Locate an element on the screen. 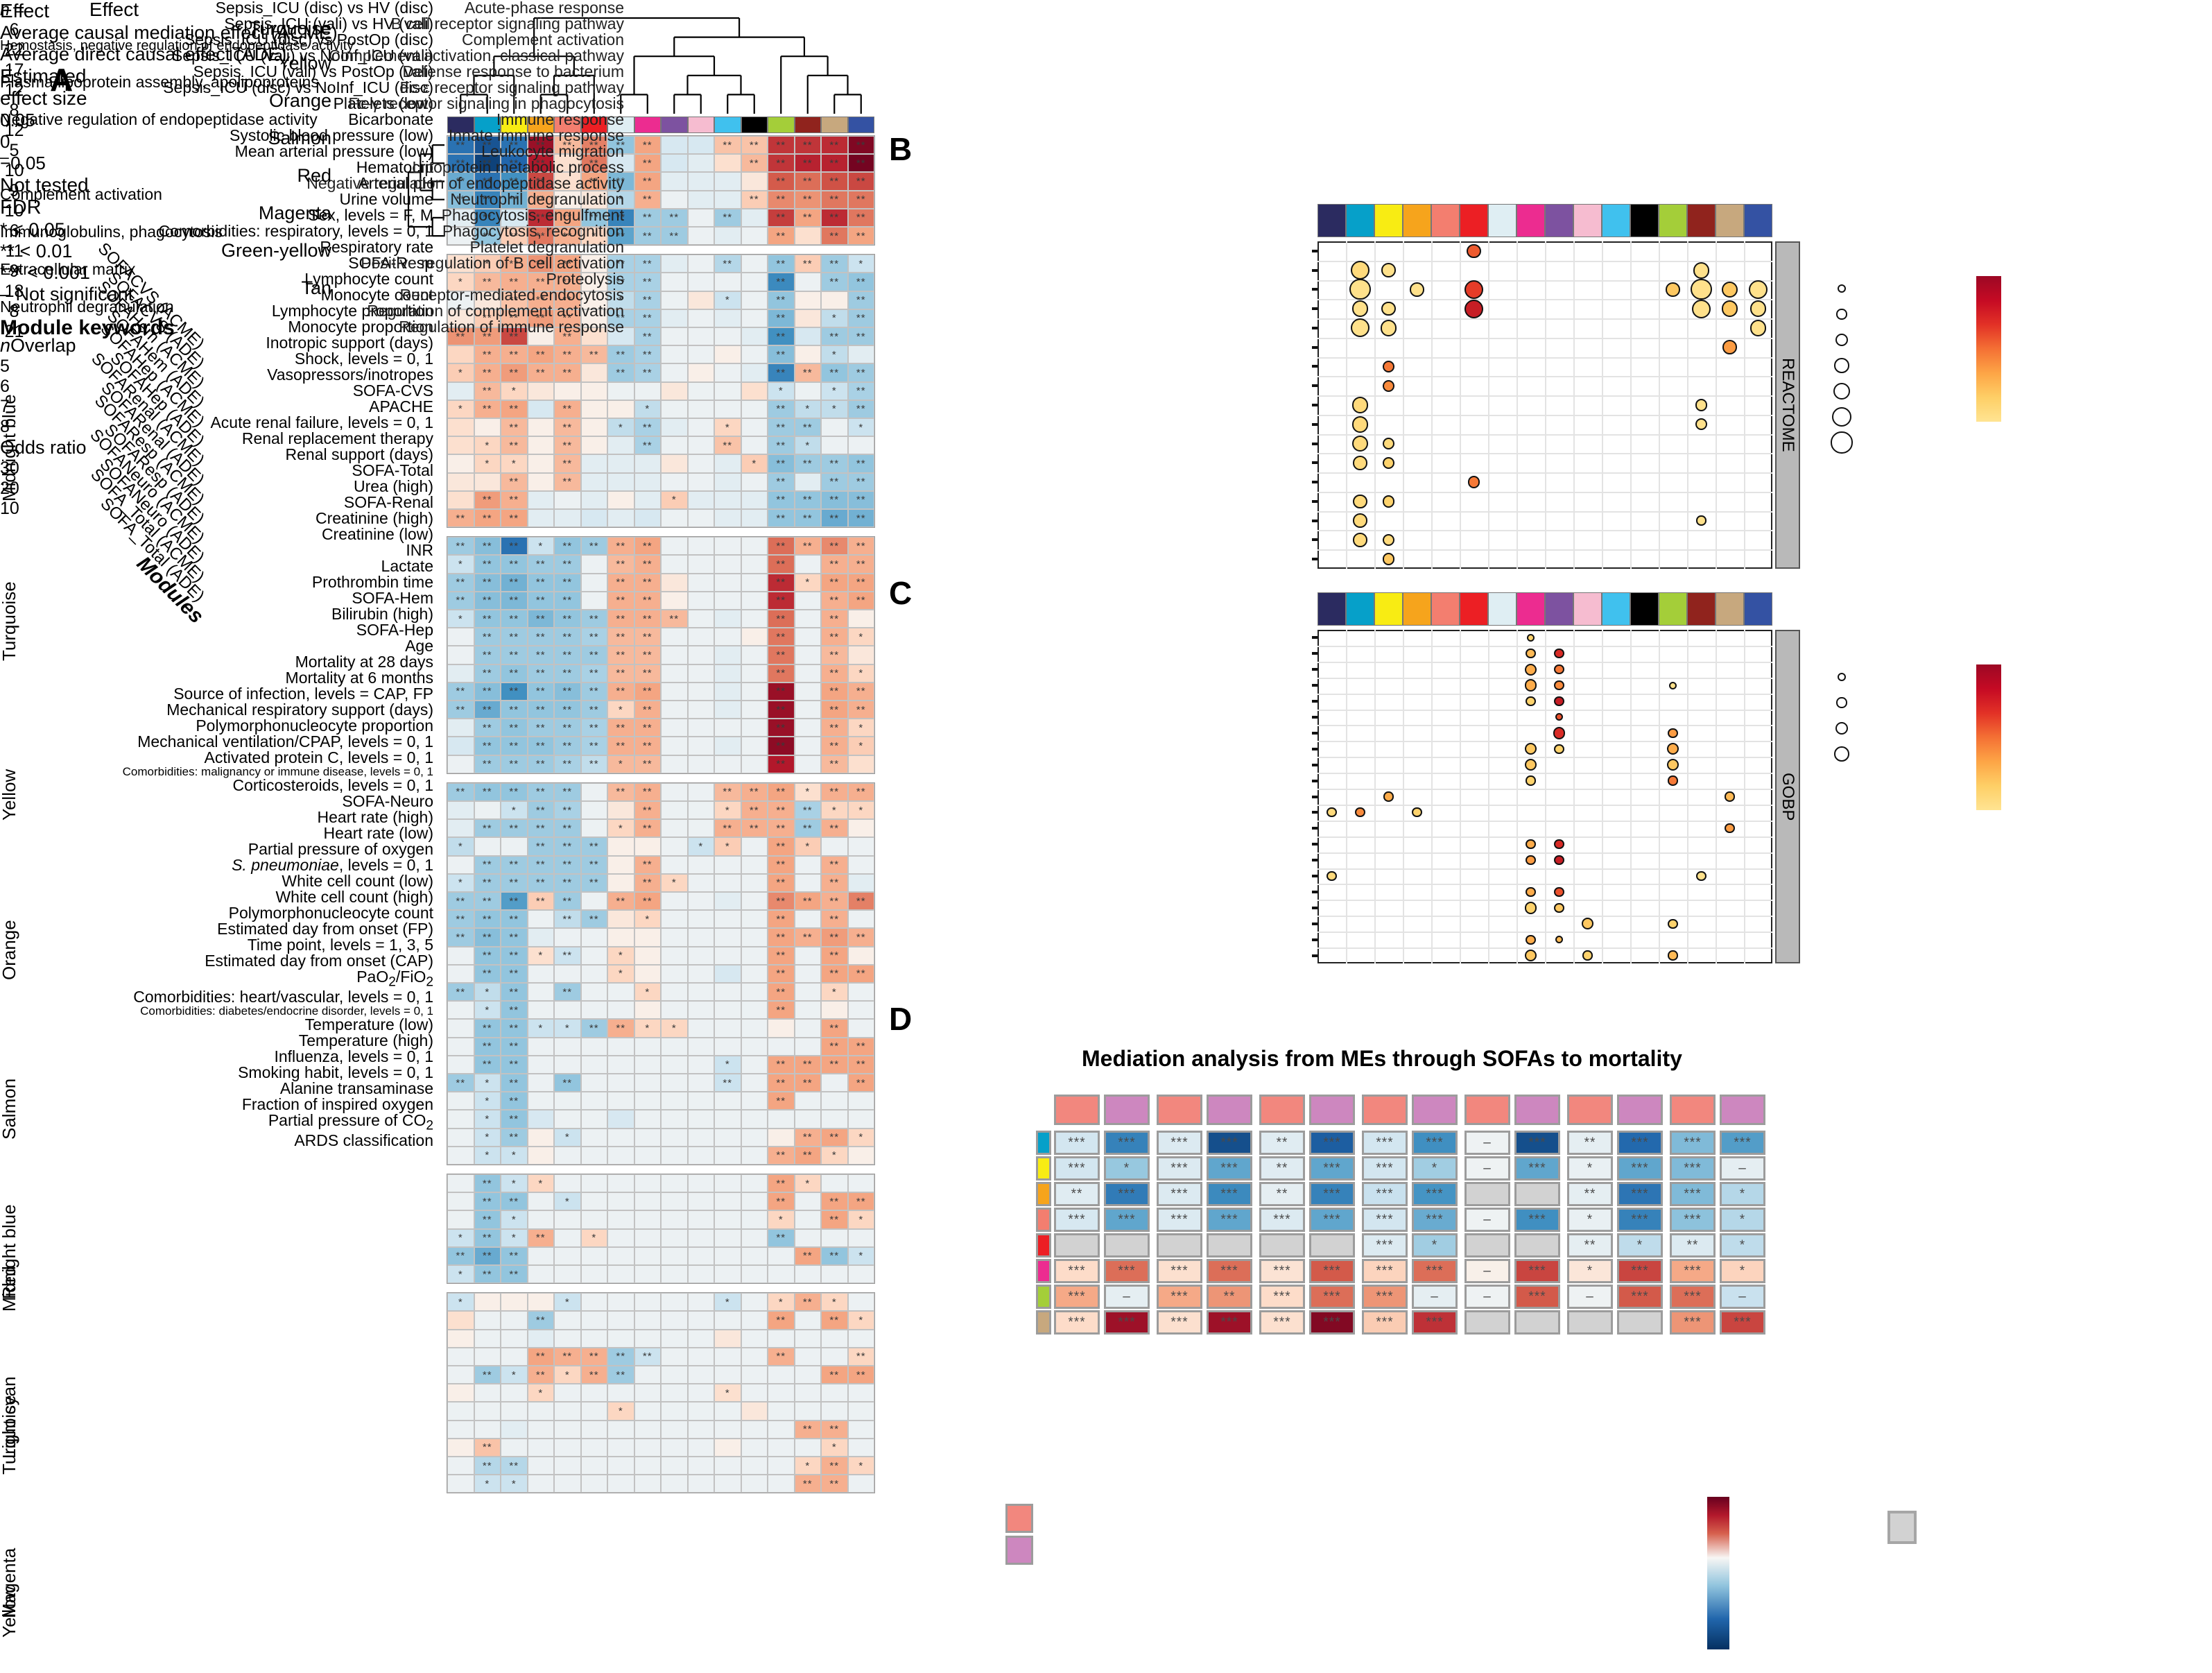 The width and height of the screenshot is (2212, 1673). heatmap-cell: * is located at coordinates (861, 673).